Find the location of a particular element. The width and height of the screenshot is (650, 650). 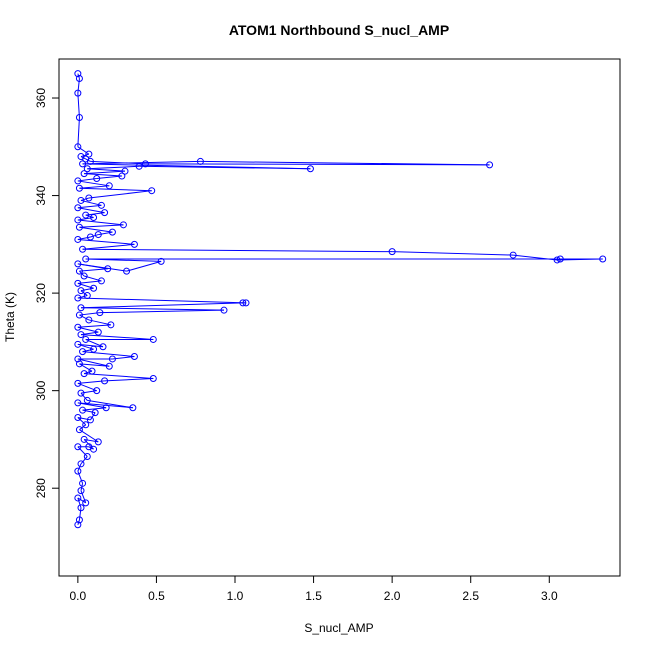

y-tick-label: 300 is located at coordinates (41, 390).